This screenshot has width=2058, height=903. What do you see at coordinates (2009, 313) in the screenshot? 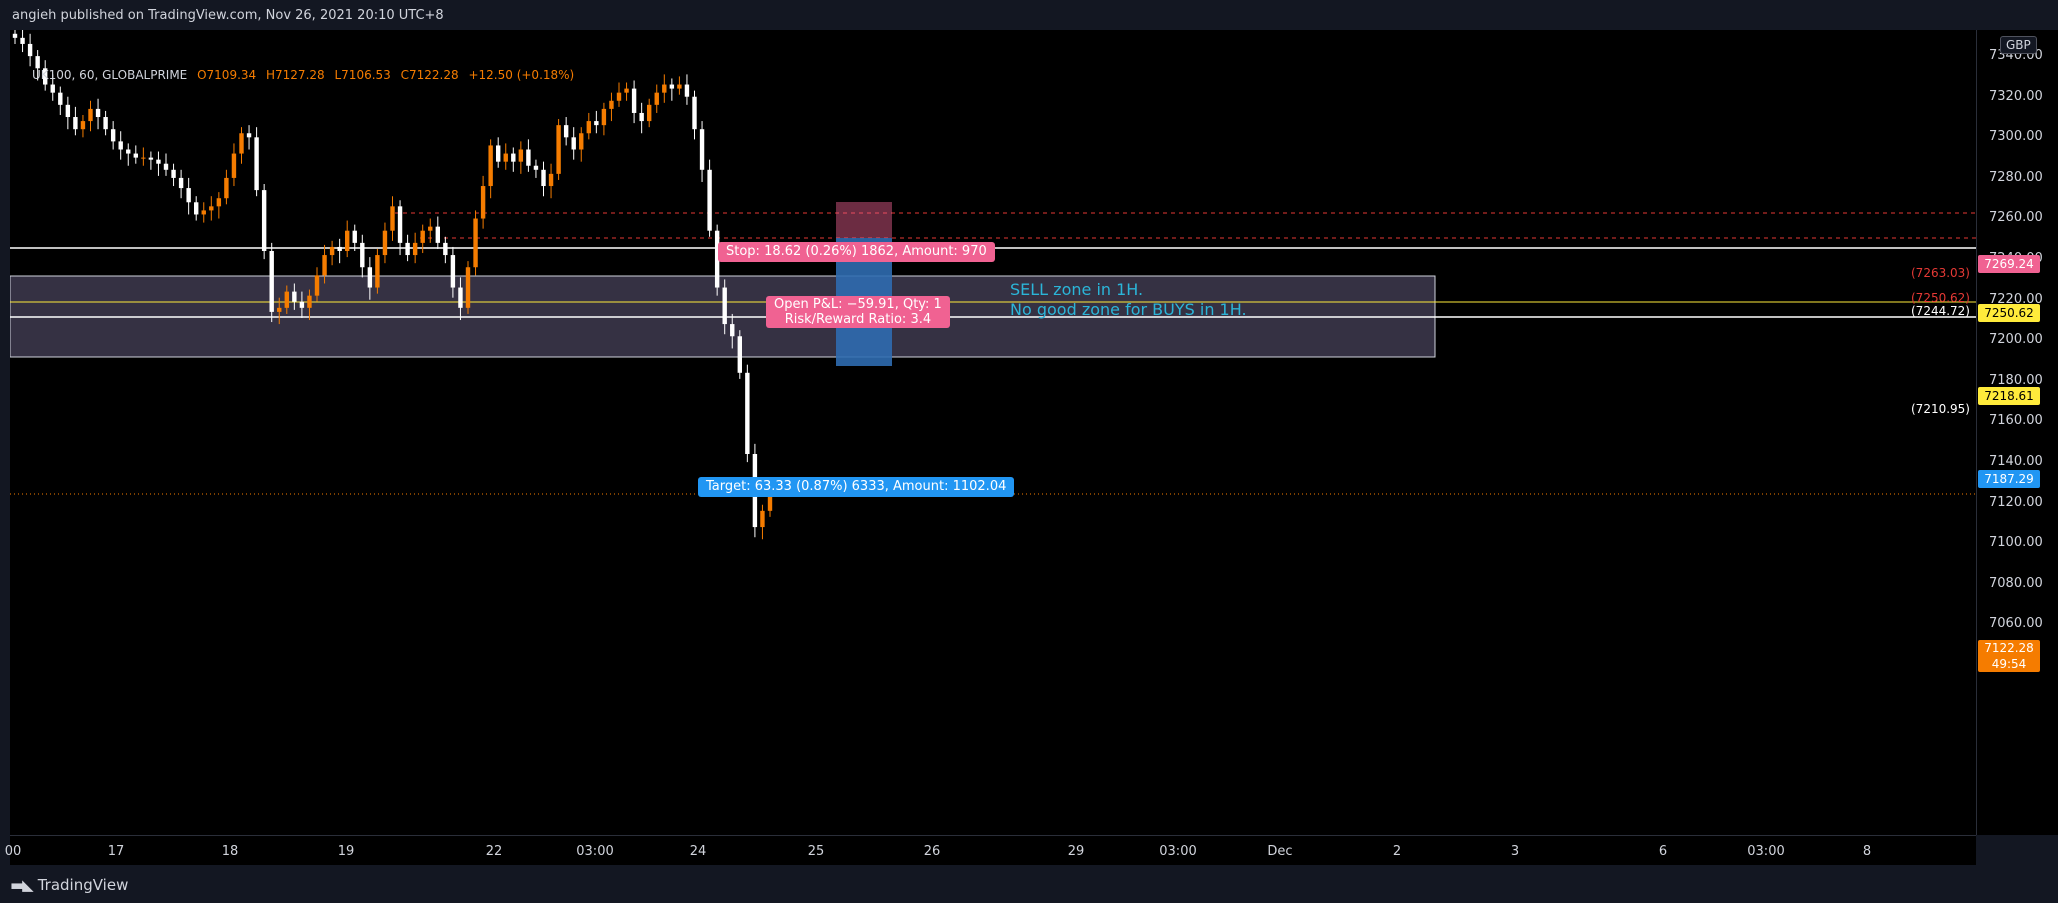
I see `entry-price-tag: 7250.62` at bounding box center [2009, 313].